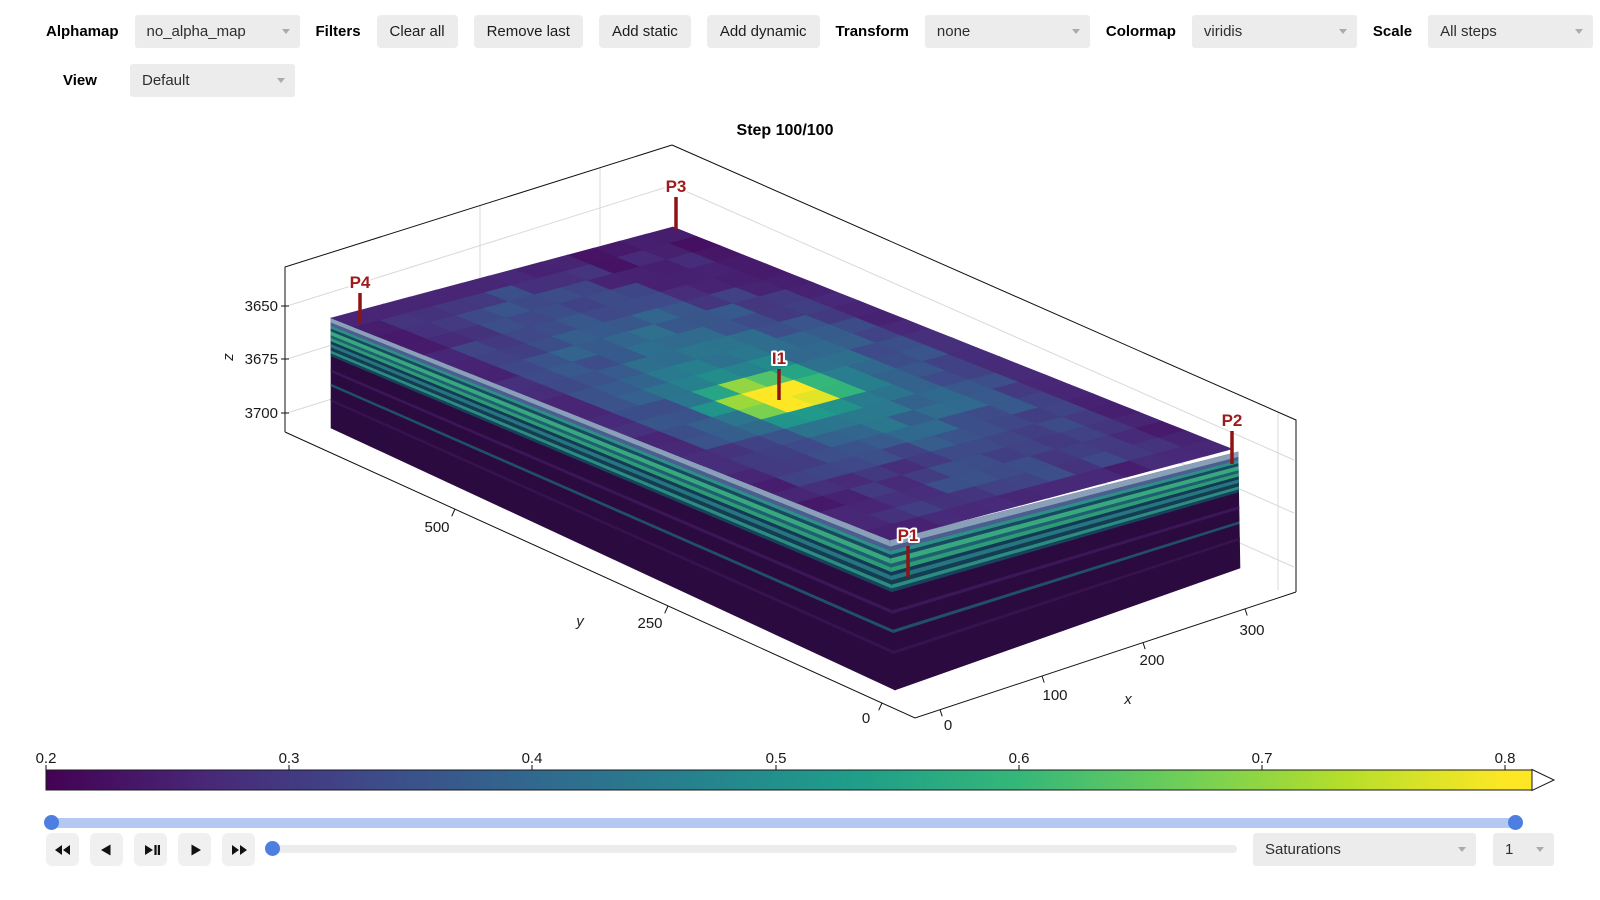 This screenshot has height=900, width=1600. I want to click on view-value: Default, so click(166, 80).